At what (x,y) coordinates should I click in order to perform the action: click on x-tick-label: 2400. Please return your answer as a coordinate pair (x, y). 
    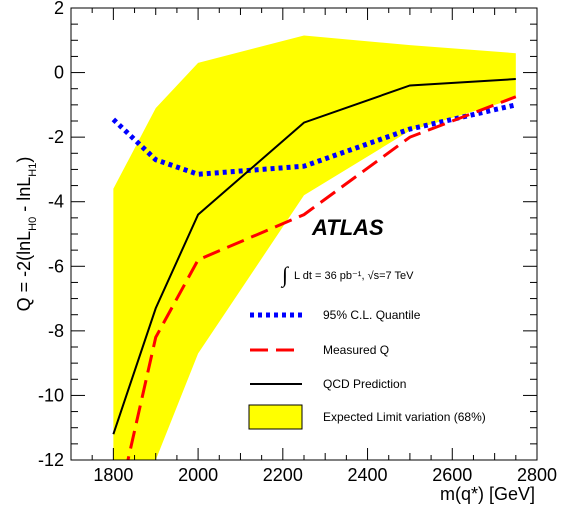
    Looking at the image, I should click on (368, 475).